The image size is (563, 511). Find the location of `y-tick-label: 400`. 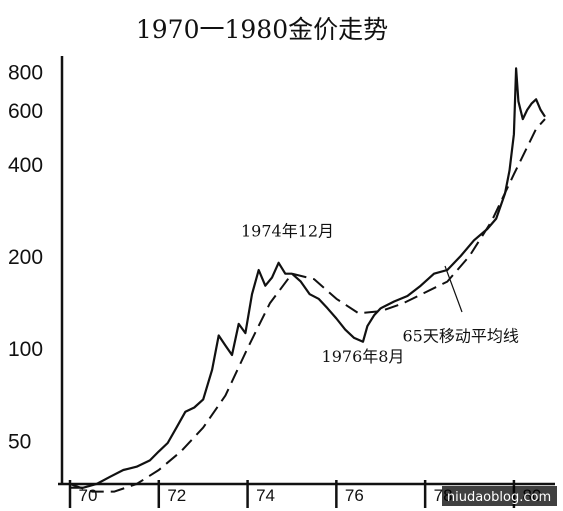

y-tick-label: 400 is located at coordinates (25, 165).